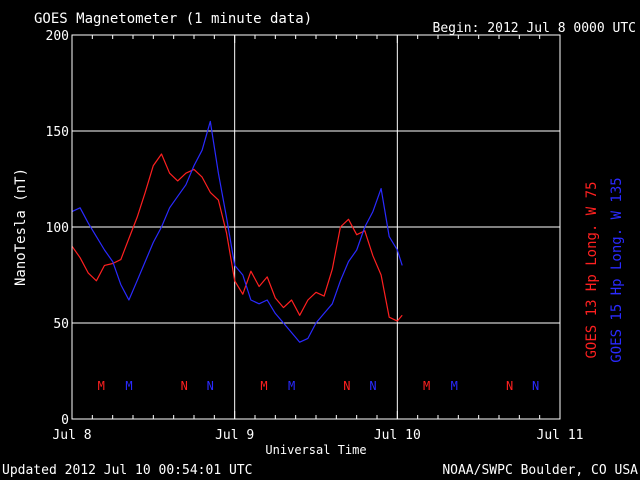 The width and height of the screenshot is (640, 480). I want to click on x-axis-label: Universal Time, so click(315, 450).